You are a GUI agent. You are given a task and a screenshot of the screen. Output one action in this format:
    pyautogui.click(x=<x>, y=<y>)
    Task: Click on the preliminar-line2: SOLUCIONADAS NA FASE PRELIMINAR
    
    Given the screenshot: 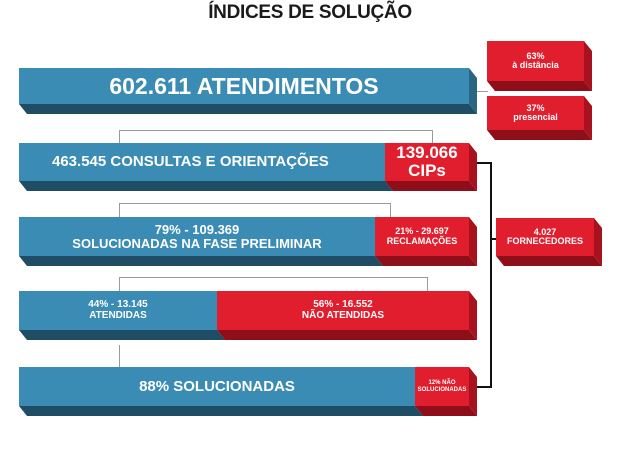 What is the action you would take?
    pyautogui.click(x=197, y=243)
    